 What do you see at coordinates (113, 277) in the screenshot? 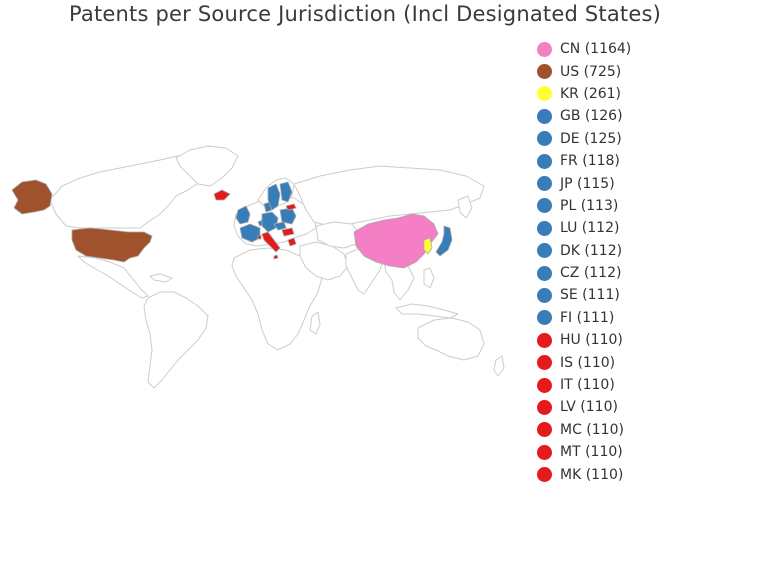
I see `country-mexico` at bounding box center [113, 277].